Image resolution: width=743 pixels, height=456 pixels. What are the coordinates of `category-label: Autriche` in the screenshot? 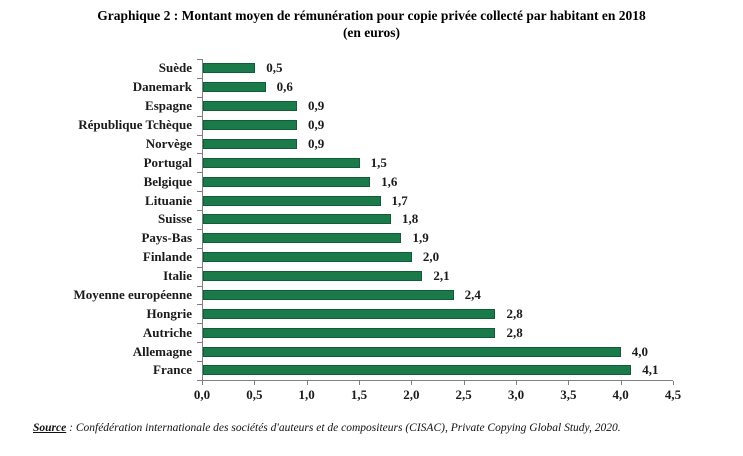 It's located at (167, 332).